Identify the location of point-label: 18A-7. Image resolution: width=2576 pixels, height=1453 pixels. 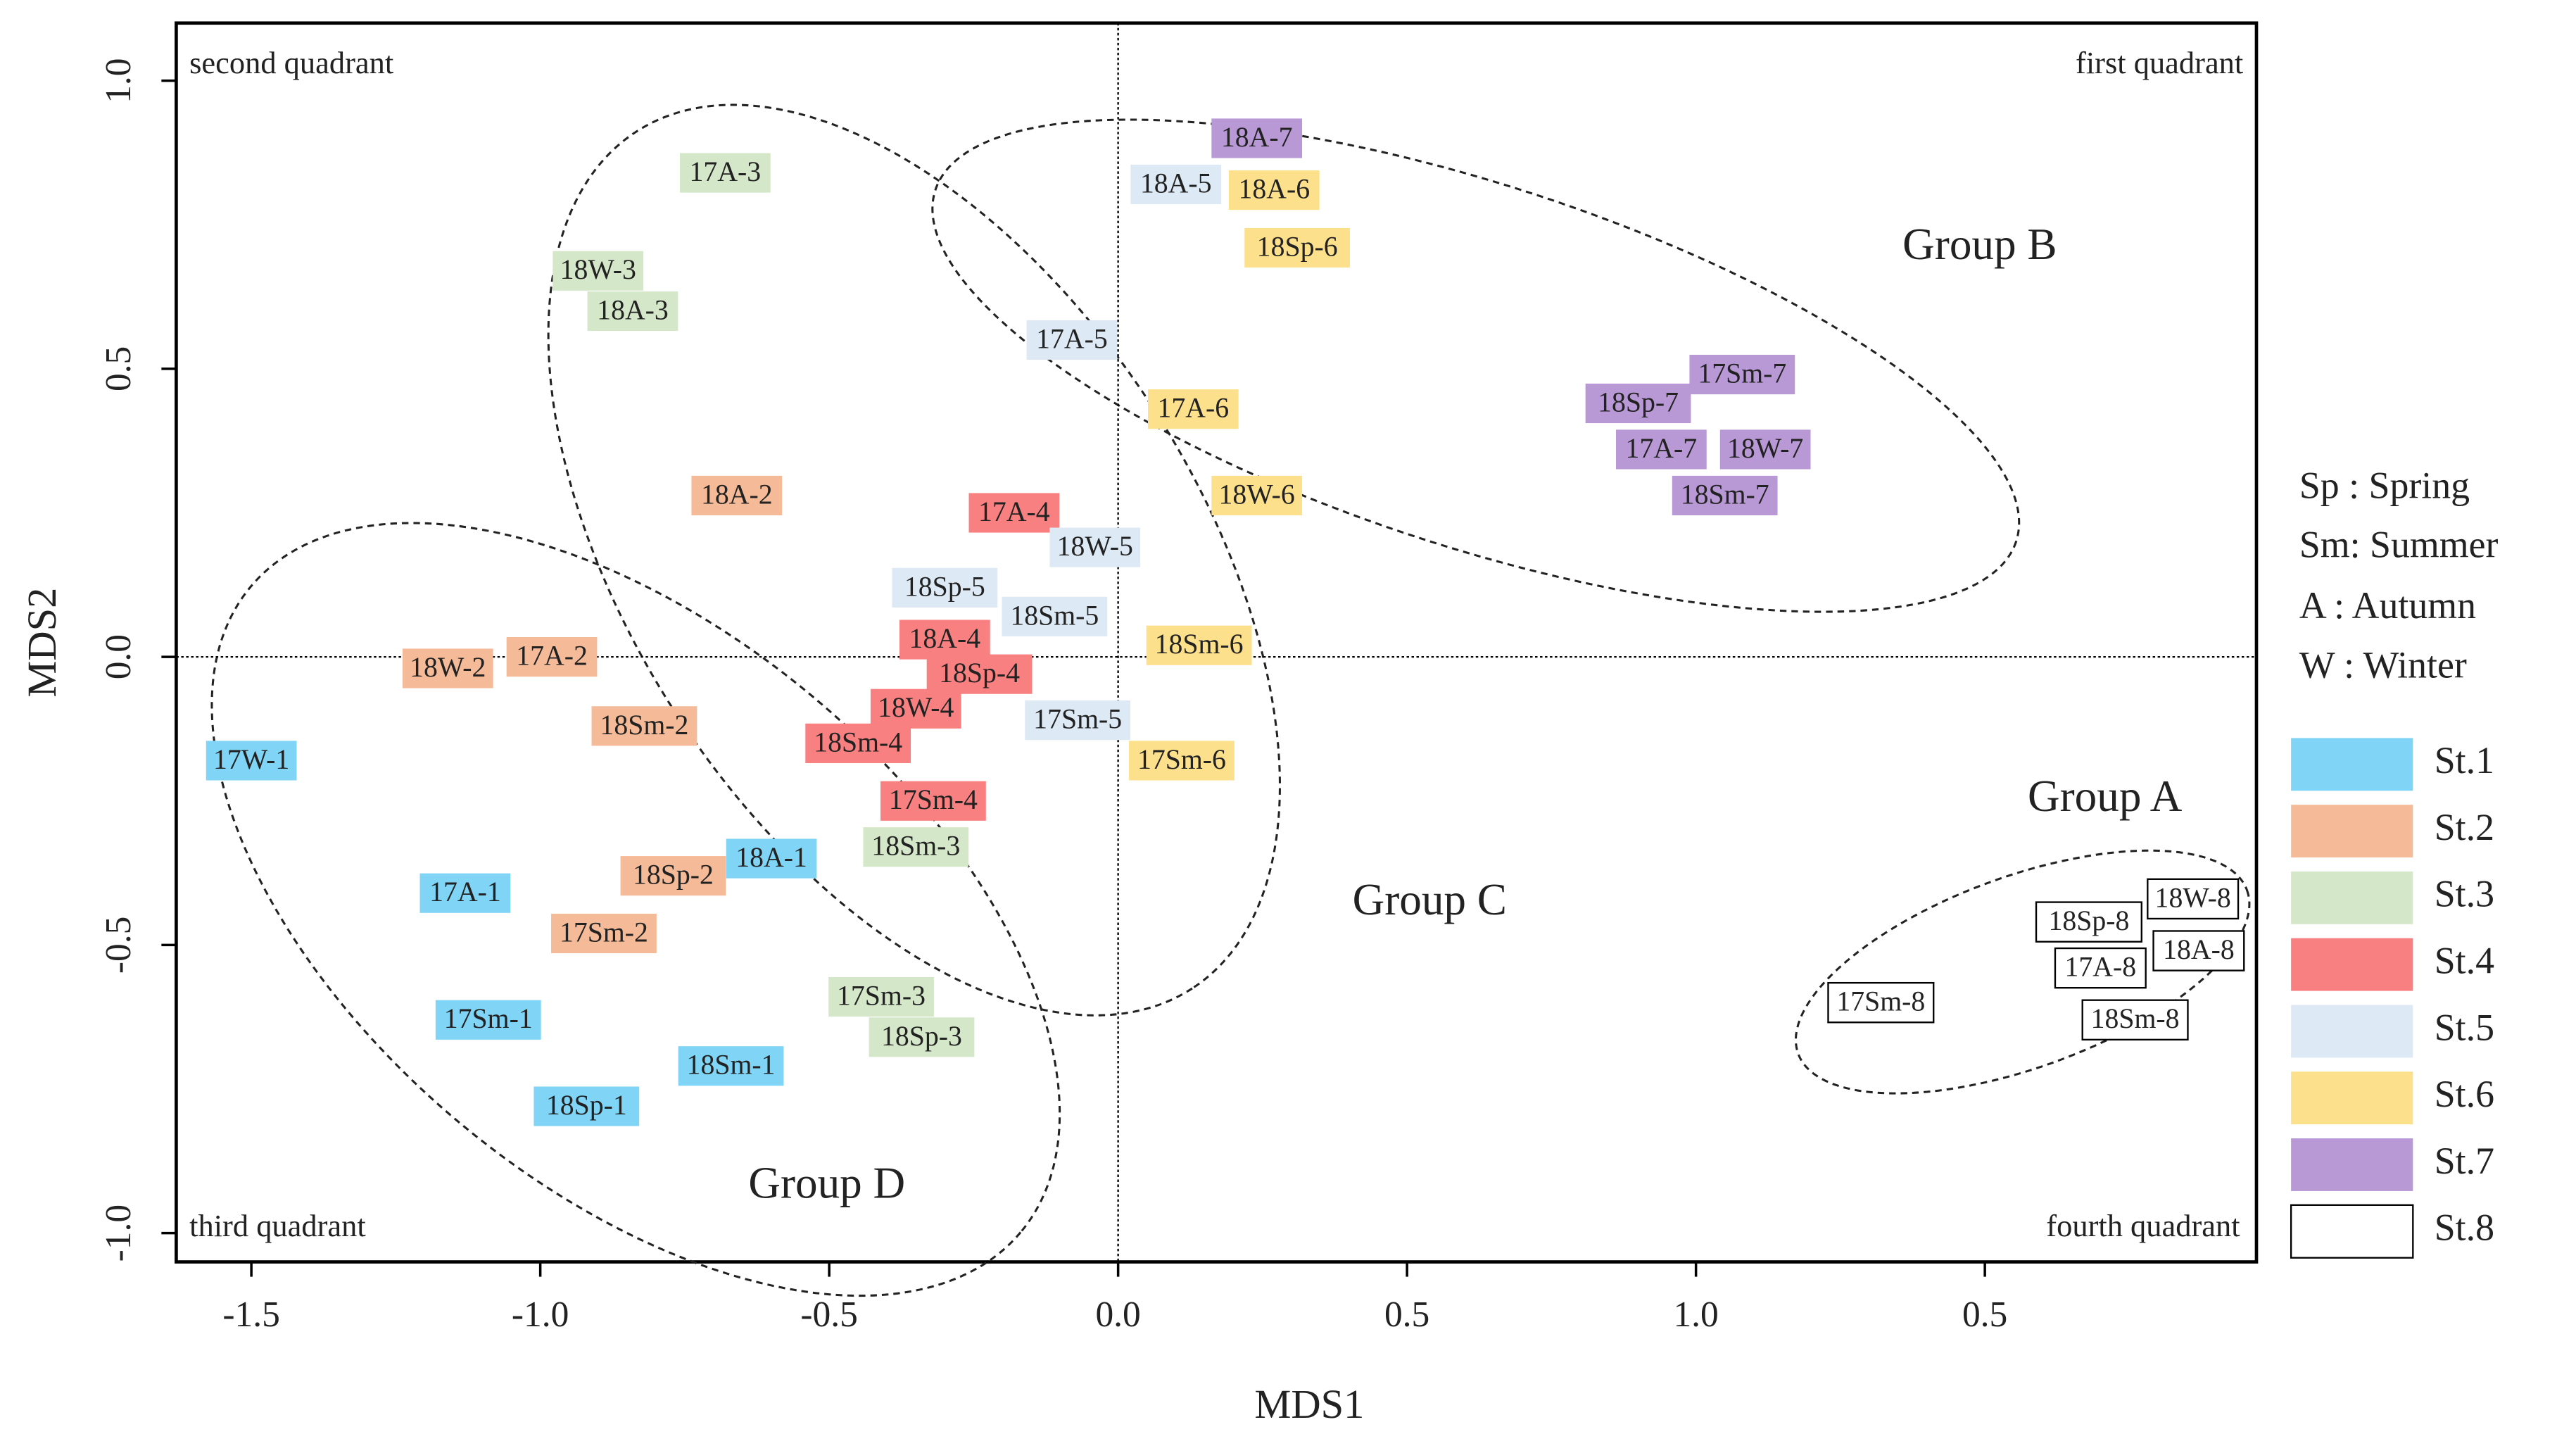
(1257, 137).